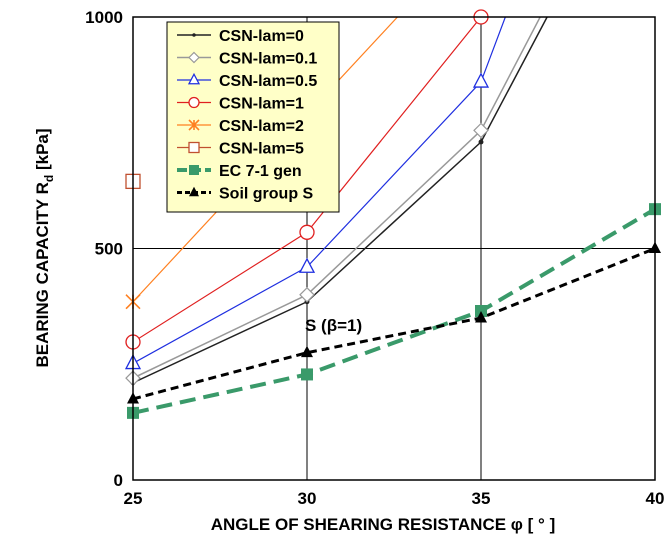  What do you see at coordinates (383, 524) in the screenshot?
I see `x-axis-label: ANGLE OF SHEARING RESISTANCE φ [ ° ]` at bounding box center [383, 524].